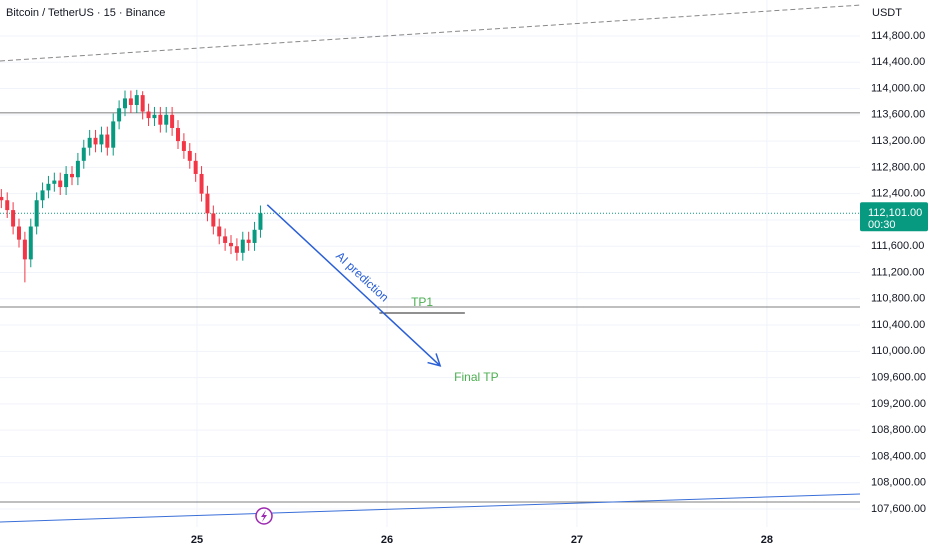 The image size is (932, 550). Describe the element at coordinates (898, 88) in the screenshot. I see `y-tick-label: 114,000.00` at that location.